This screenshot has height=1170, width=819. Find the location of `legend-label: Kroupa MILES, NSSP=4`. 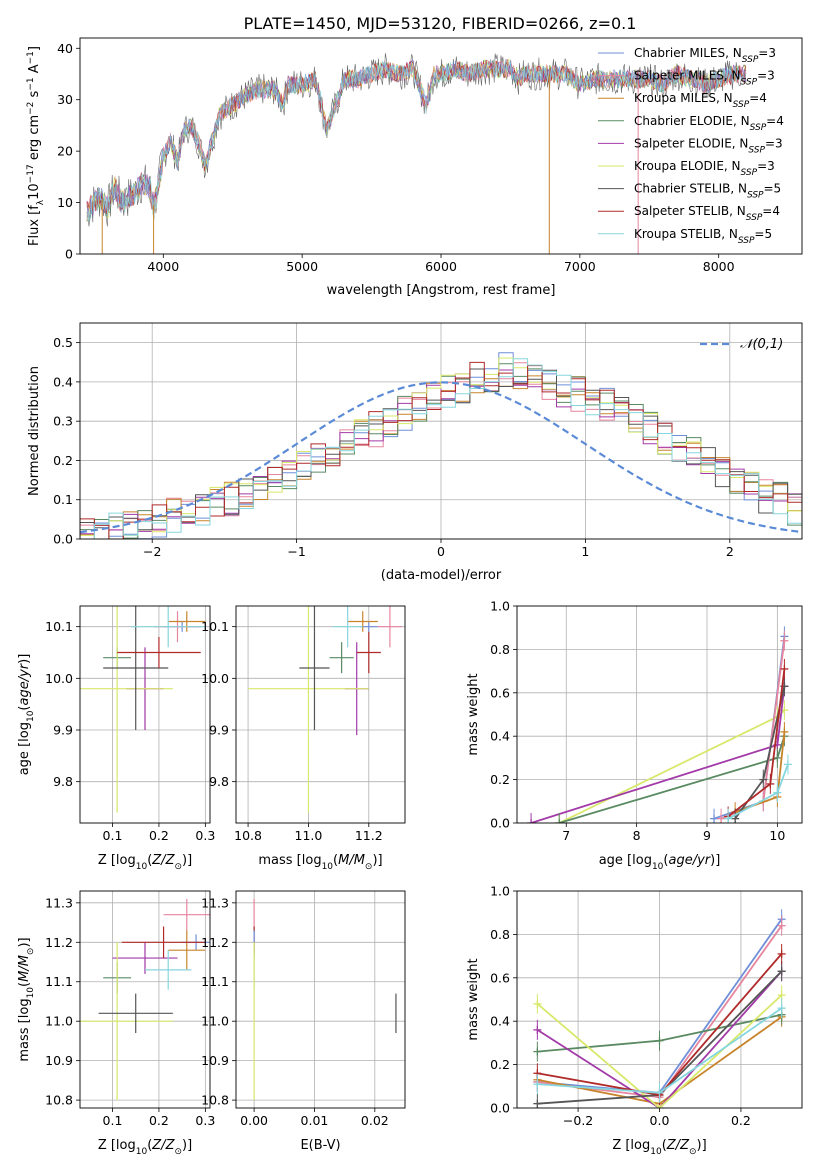

legend-label: Kroupa MILES, NSSP=4 is located at coordinates (700, 100).